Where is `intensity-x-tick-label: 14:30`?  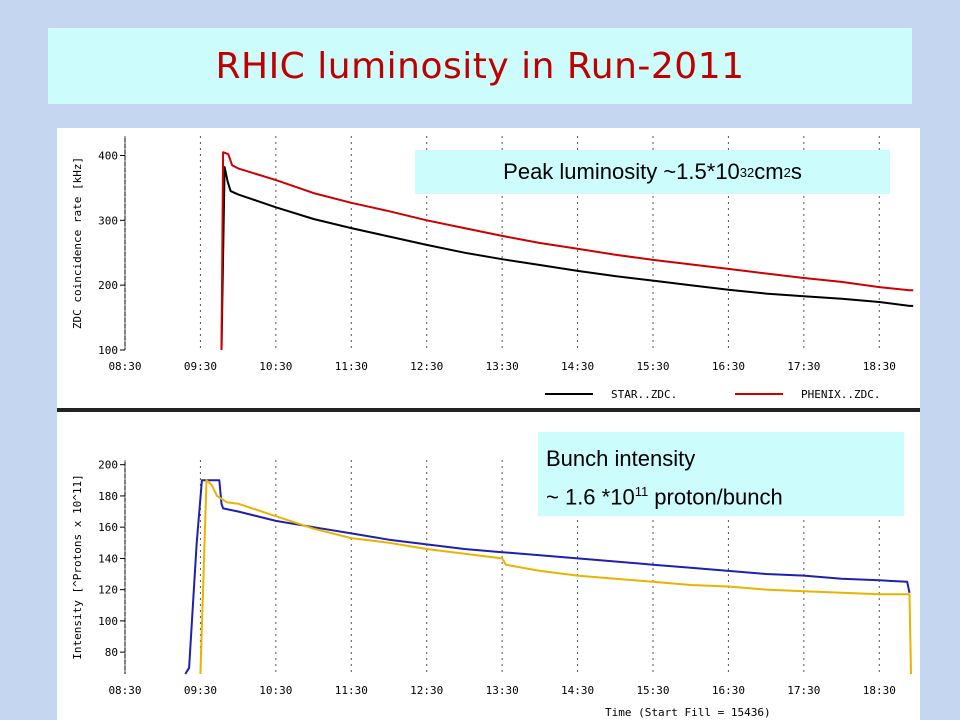 intensity-x-tick-label: 14:30 is located at coordinates (577, 690).